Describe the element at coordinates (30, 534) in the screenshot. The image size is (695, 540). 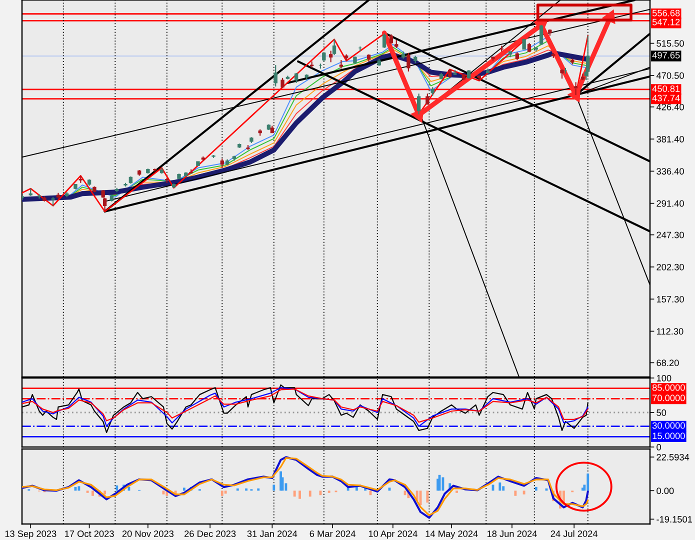
I see `x-tick-label: 13 Sep 2023` at that location.